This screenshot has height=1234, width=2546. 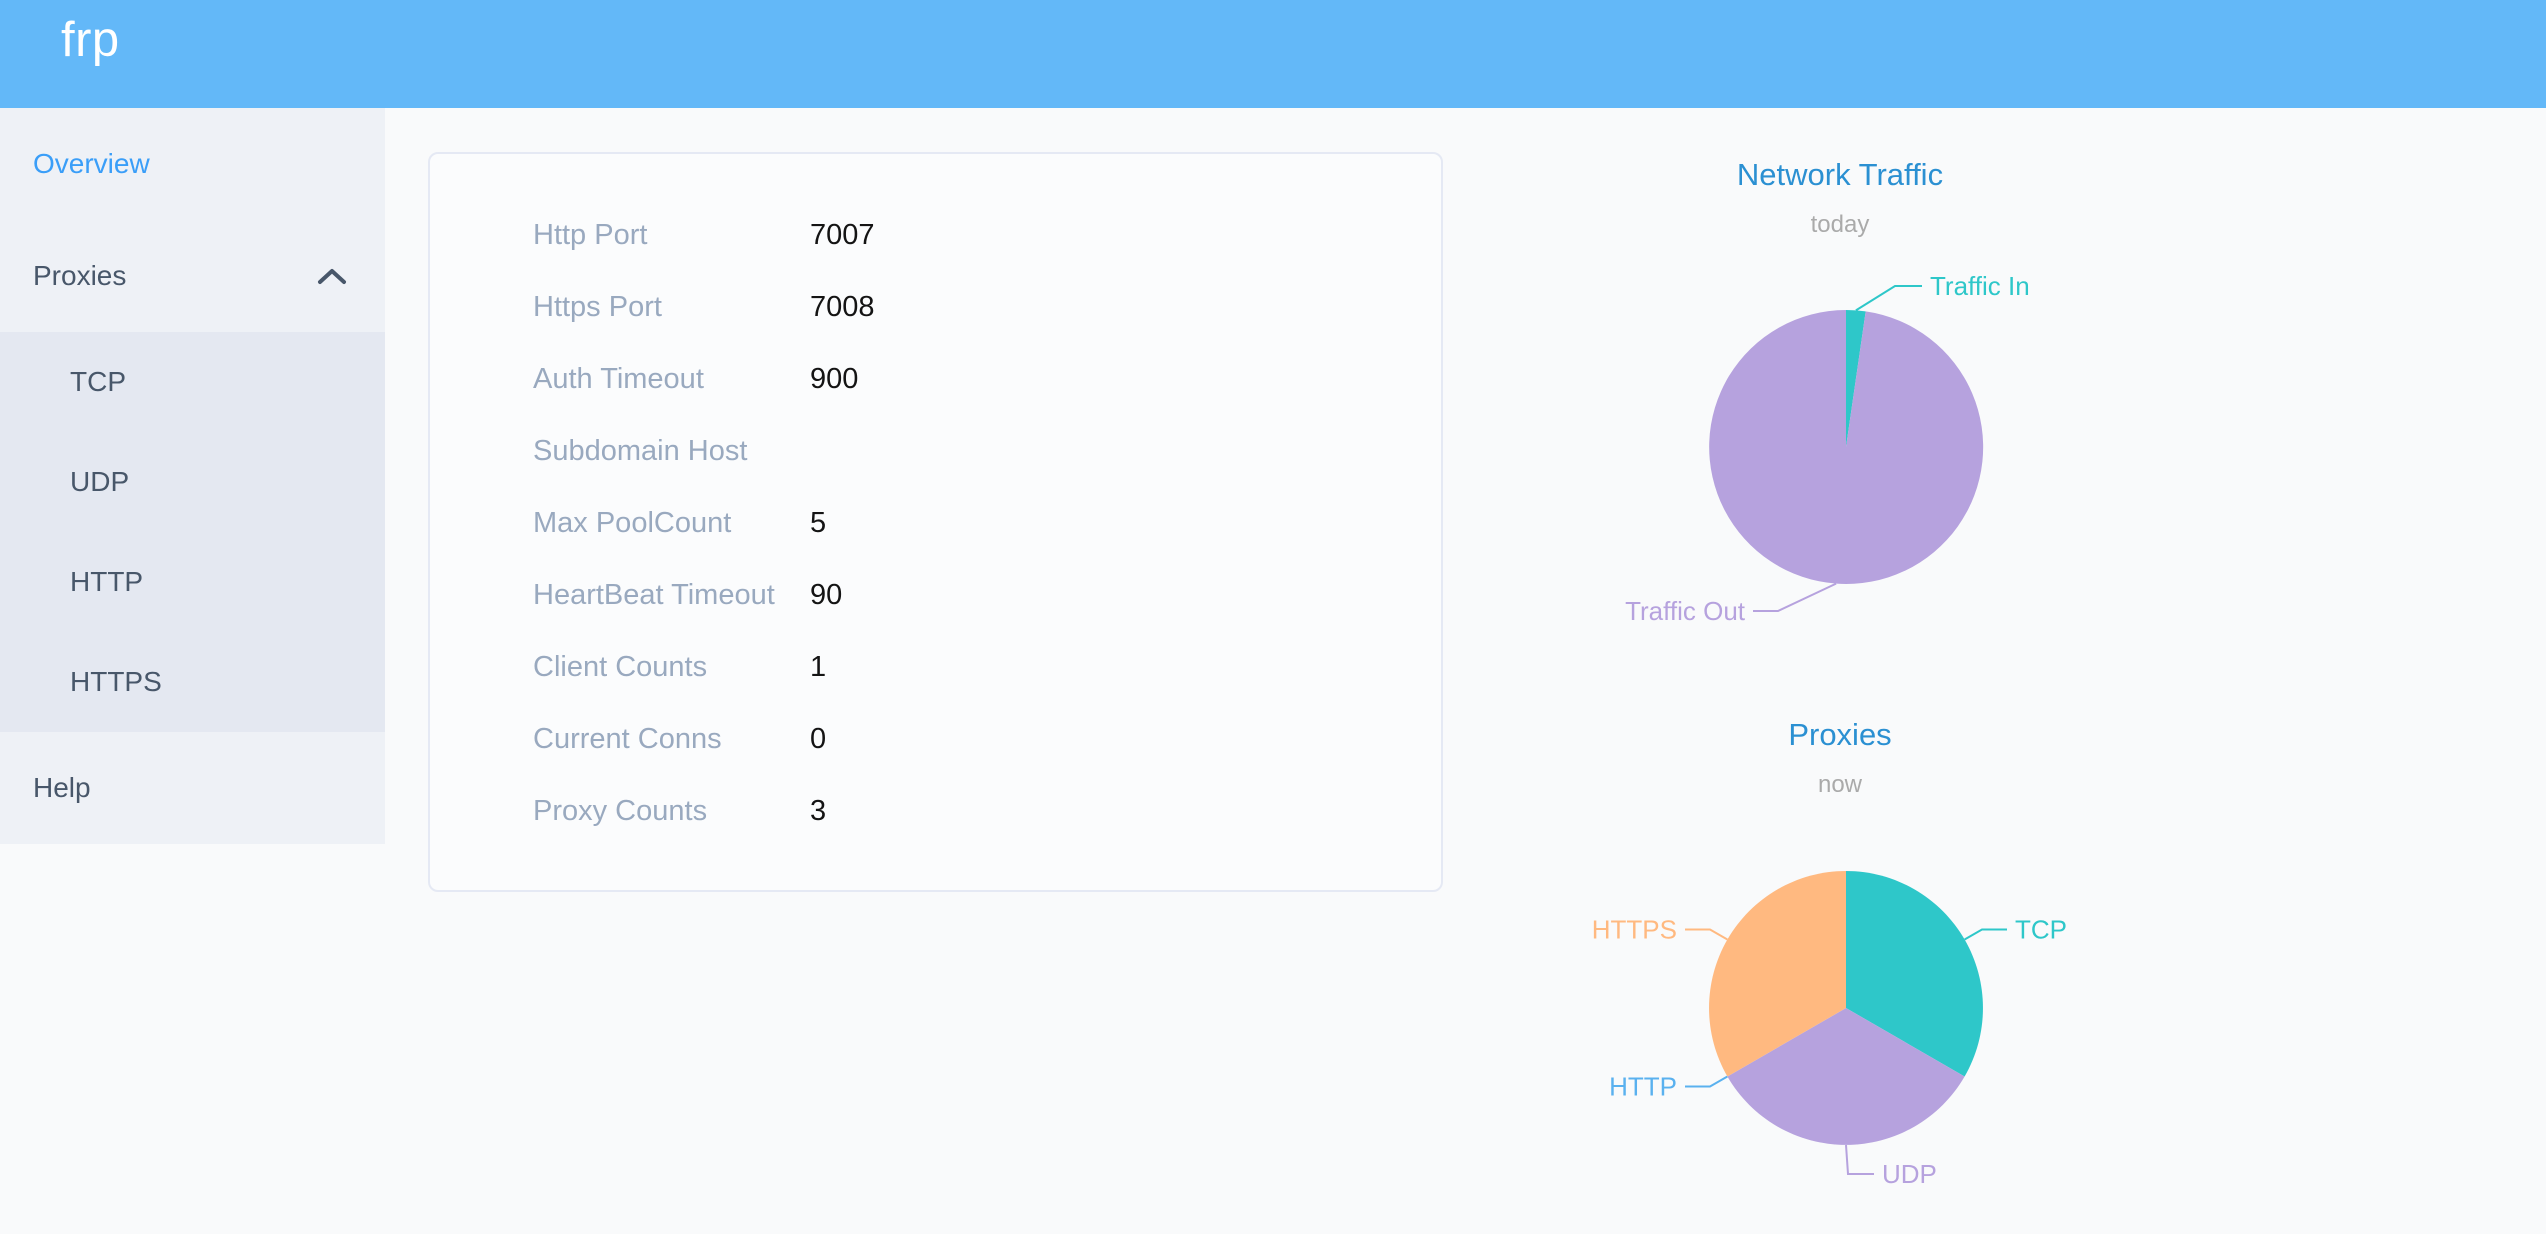 I want to click on sidebar: Overview Proxies TCP UDP HTTP HTTPS Help, so click(x=192, y=476).